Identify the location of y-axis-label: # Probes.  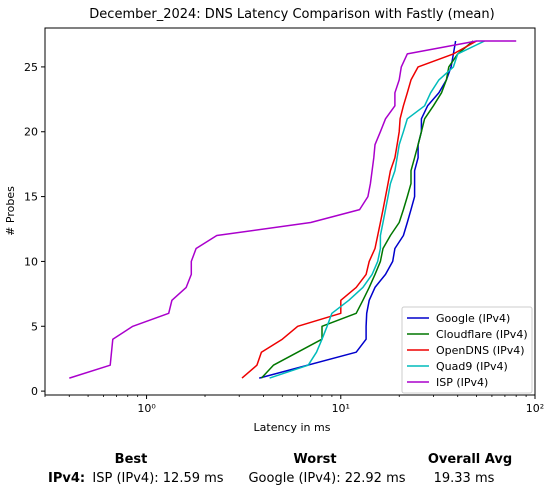
(10, 211).